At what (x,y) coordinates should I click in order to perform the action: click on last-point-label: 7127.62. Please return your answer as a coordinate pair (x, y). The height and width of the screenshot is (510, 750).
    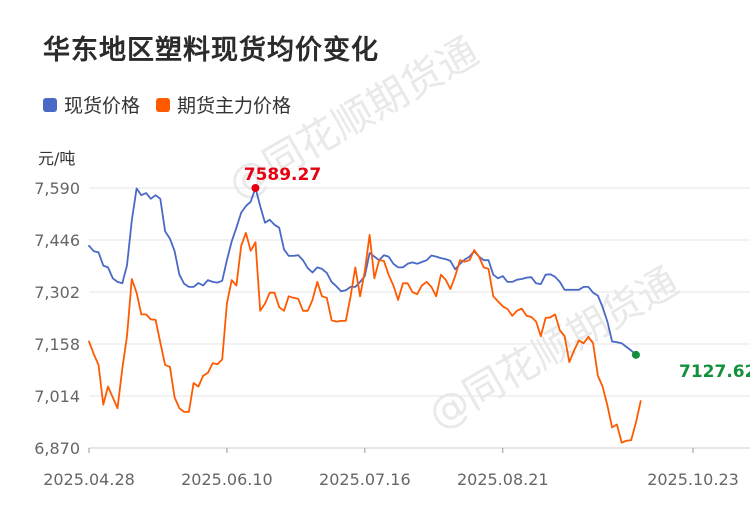
    Looking at the image, I should click on (714, 372).